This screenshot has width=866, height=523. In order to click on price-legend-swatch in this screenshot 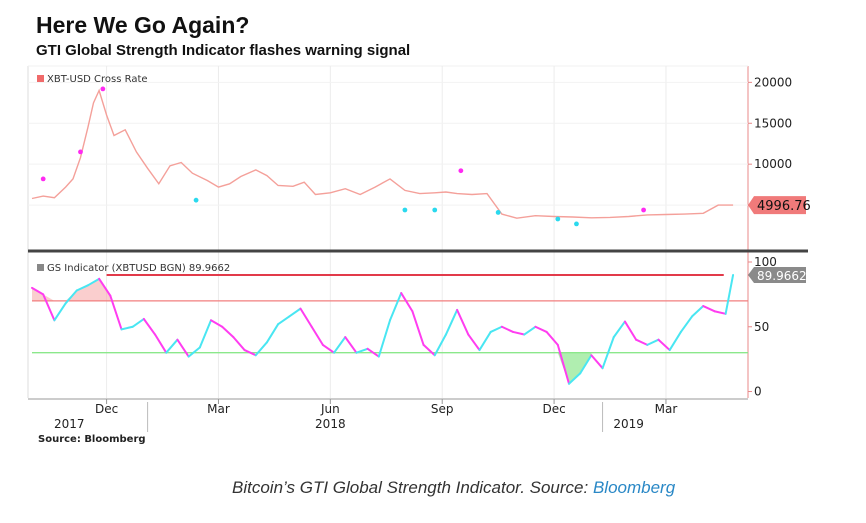, I will do `click(40, 78)`.